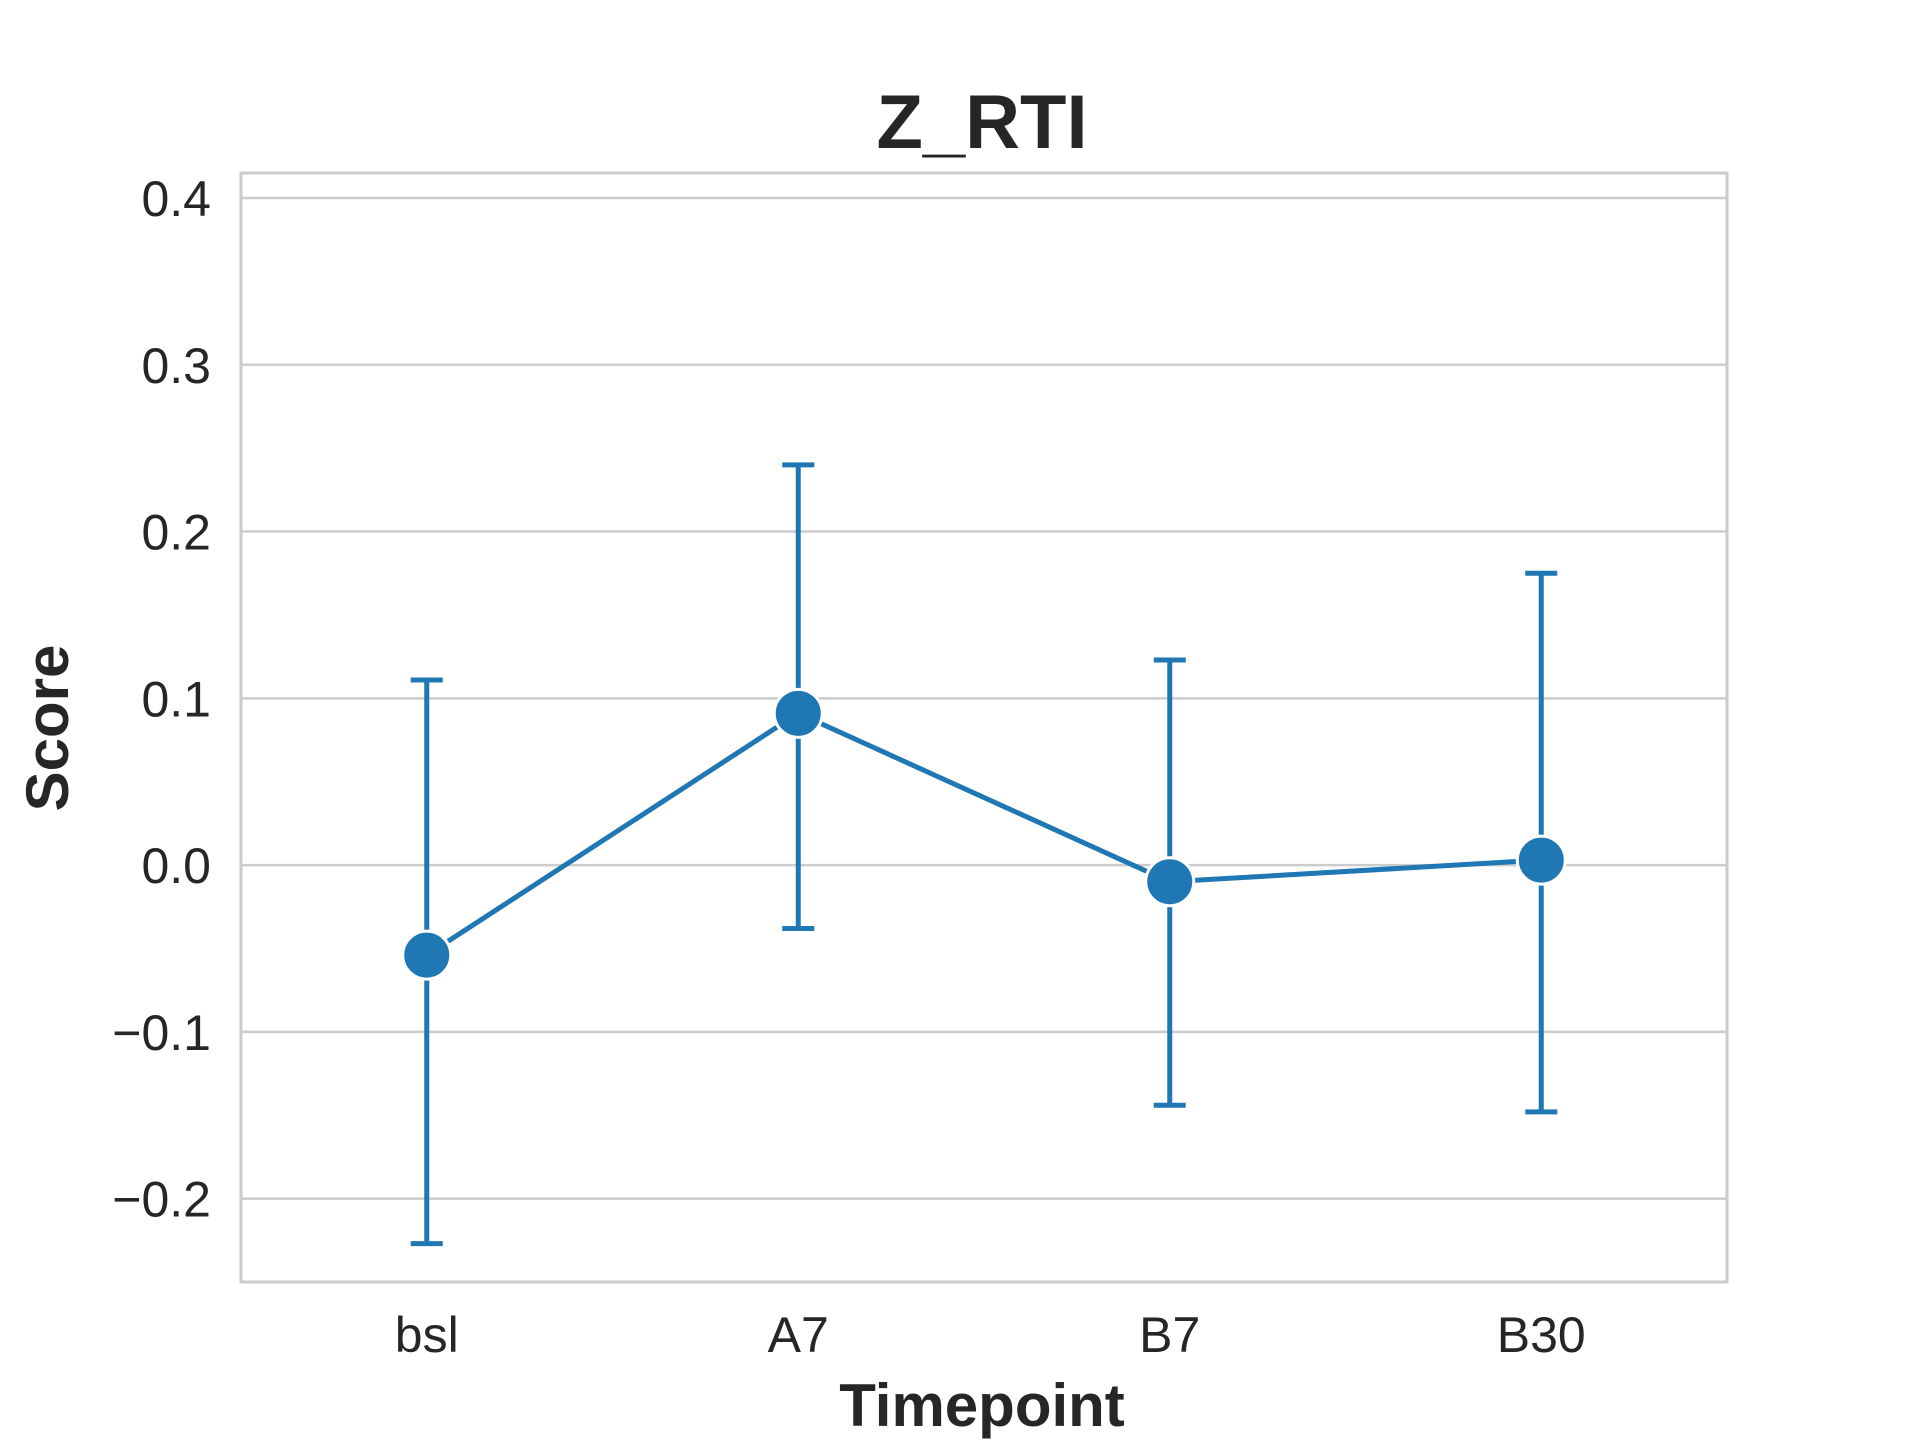 This screenshot has height=1440, width=1920. What do you see at coordinates (176, 699) in the screenshot?
I see `y-tick-label: 0.1` at bounding box center [176, 699].